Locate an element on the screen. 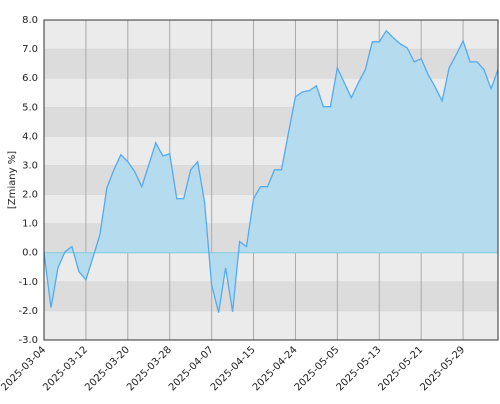  y-tick-label: 6.0 is located at coordinates (30, 78).